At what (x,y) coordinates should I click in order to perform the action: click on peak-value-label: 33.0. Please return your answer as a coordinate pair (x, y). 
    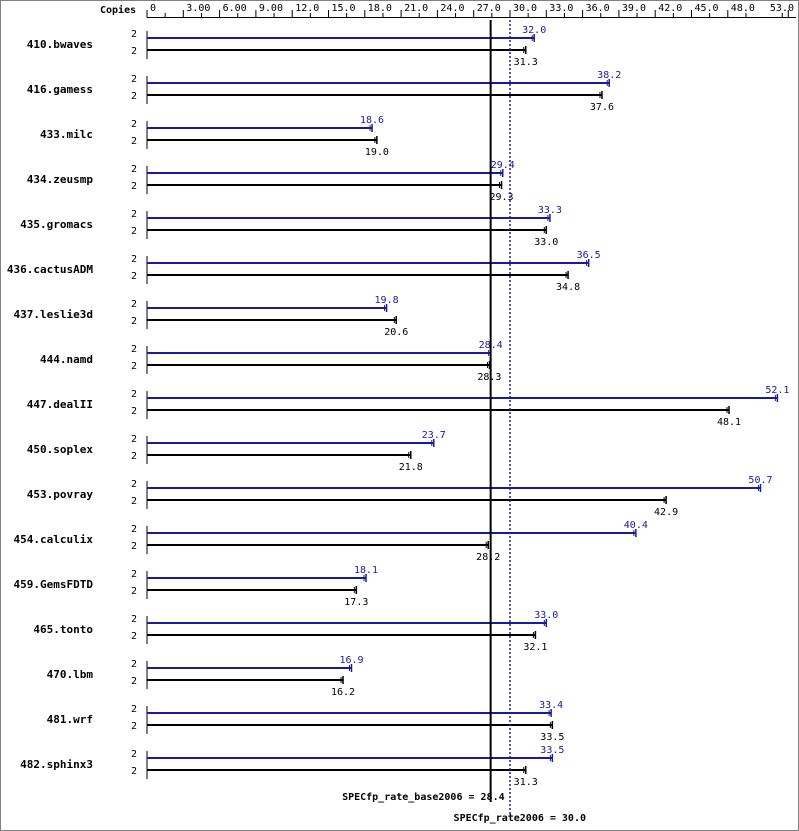
    Looking at the image, I should click on (546, 615).